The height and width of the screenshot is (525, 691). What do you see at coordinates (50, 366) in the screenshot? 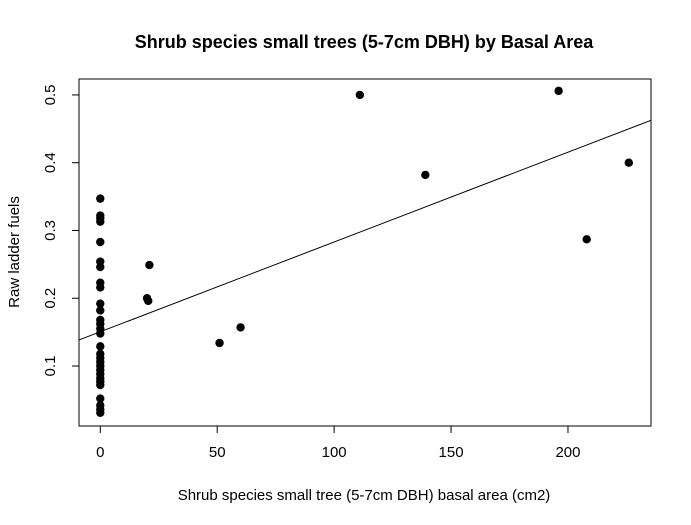
I see `y-tick-label: 0.1` at bounding box center [50, 366].